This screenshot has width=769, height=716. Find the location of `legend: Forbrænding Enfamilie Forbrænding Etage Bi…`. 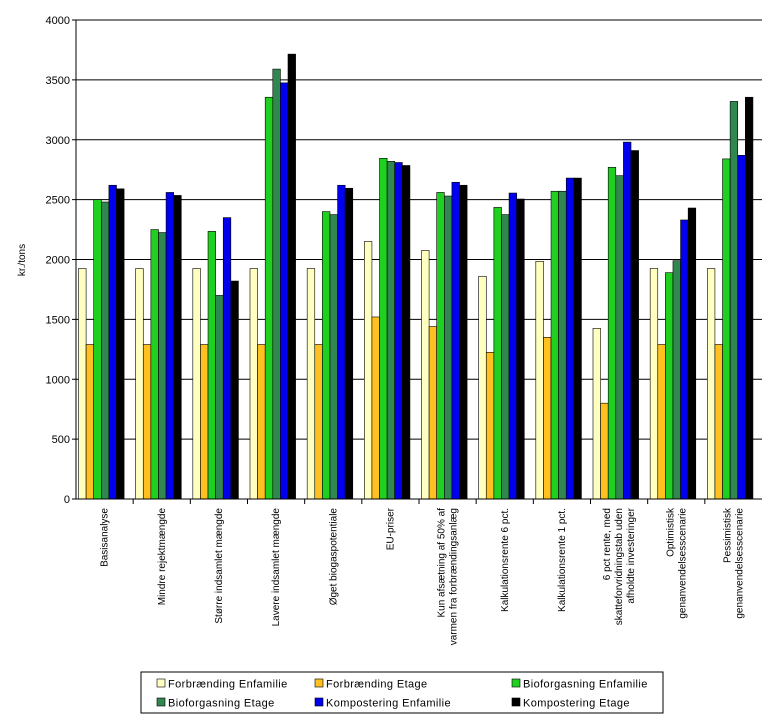

legend: Forbrænding Enfamilie Forbrænding Etage Bi… is located at coordinates (402, 692).